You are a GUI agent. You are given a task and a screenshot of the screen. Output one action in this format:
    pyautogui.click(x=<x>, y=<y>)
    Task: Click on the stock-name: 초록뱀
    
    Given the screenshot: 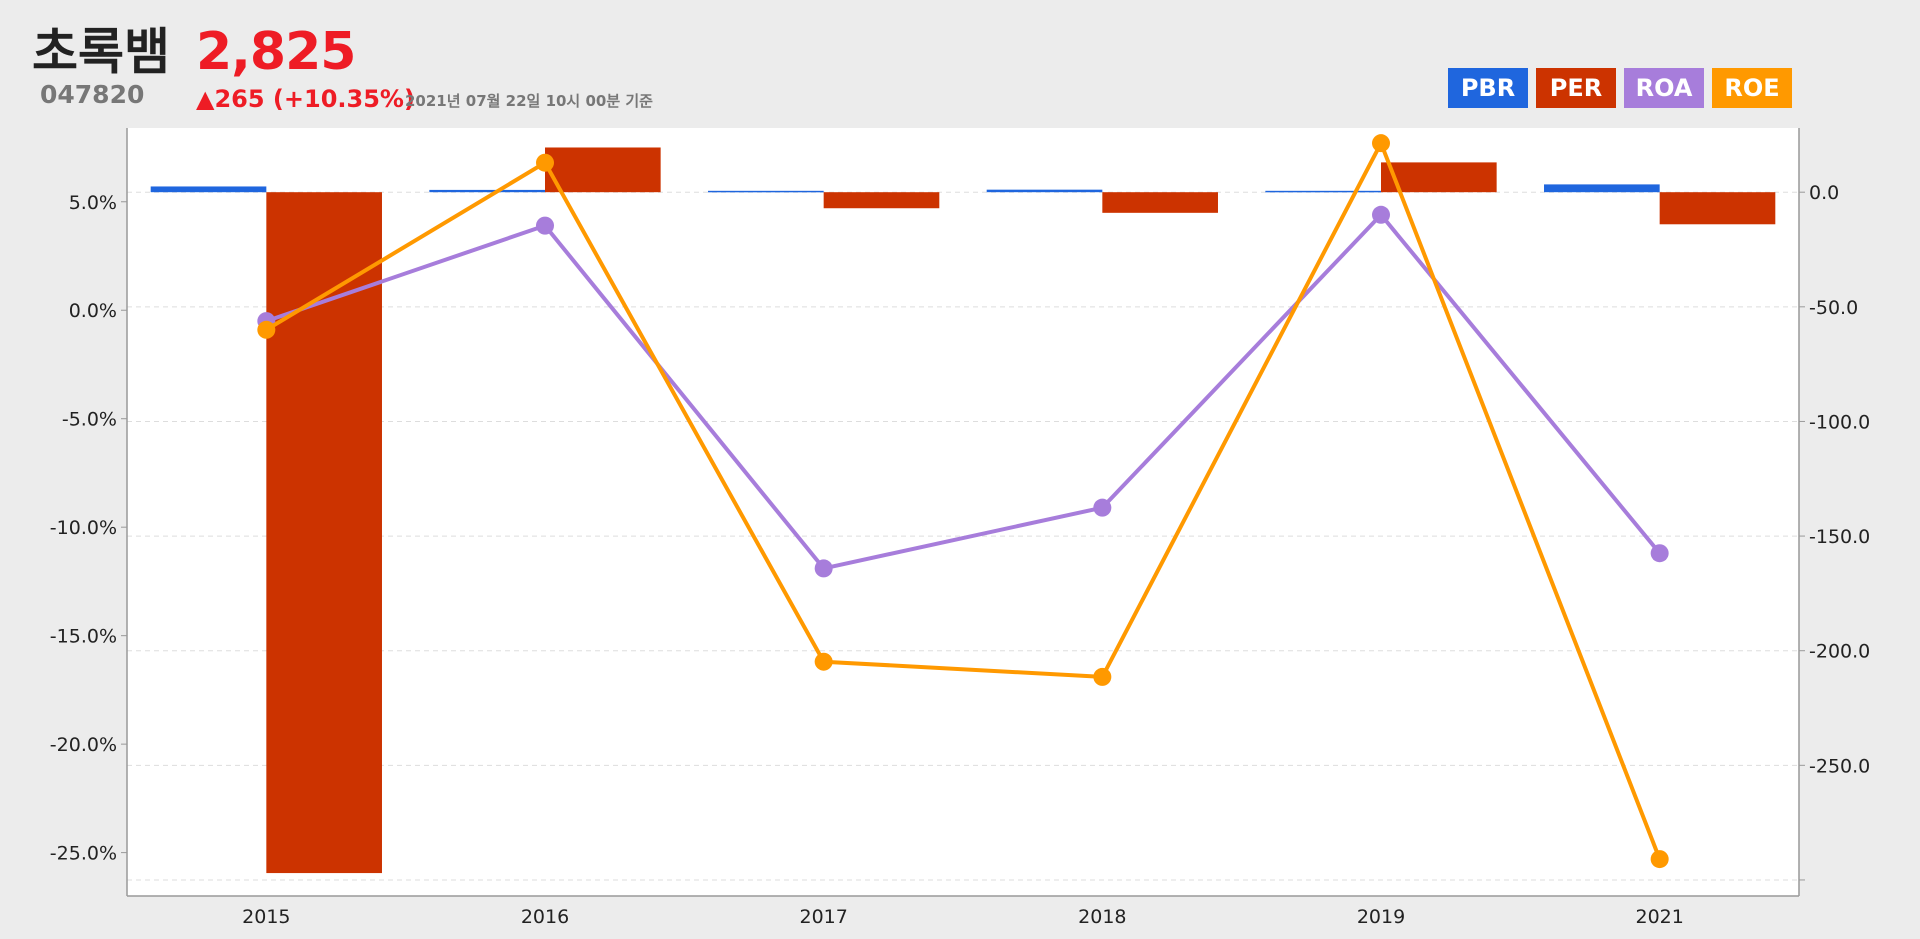 What is the action you would take?
    pyautogui.click(x=101, y=52)
    